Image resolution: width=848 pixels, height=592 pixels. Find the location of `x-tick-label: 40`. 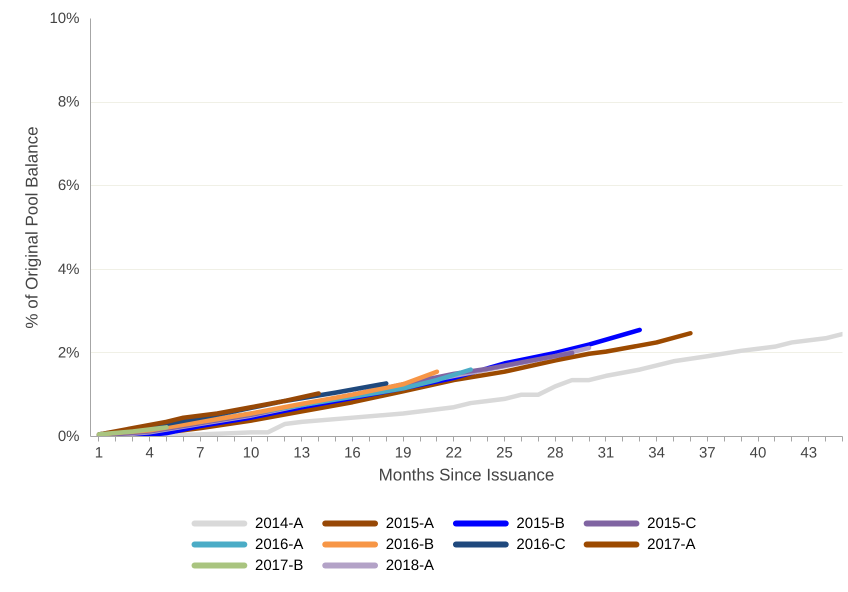

x-tick-label: 40 is located at coordinates (758, 453).